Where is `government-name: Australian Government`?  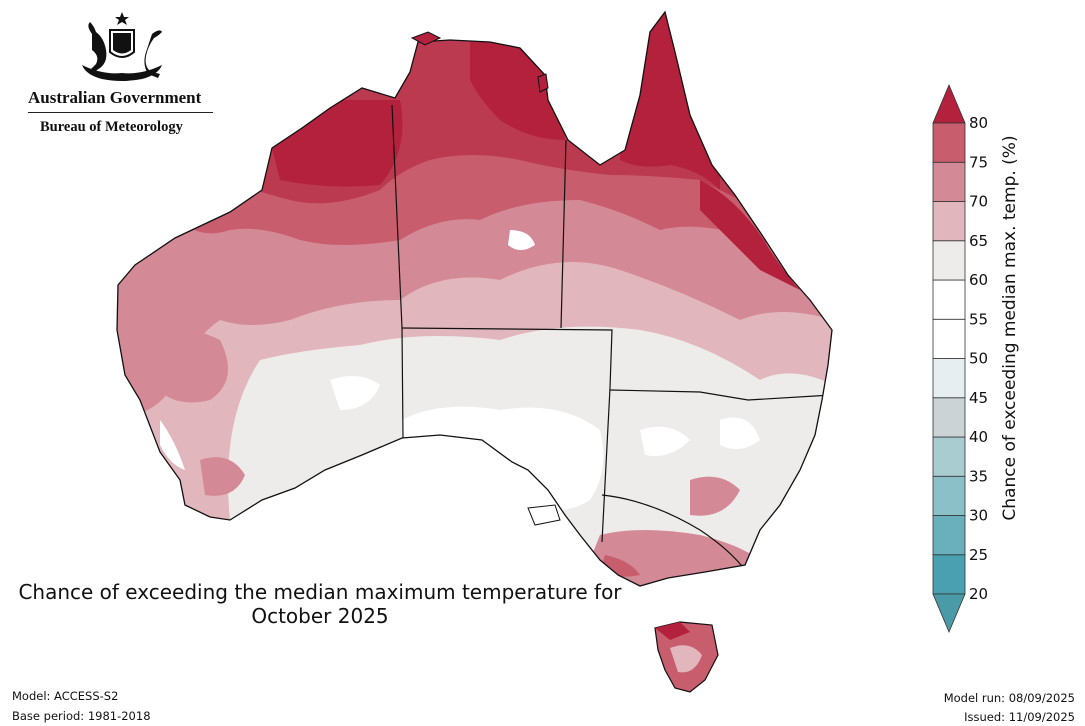 government-name: Australian Government is located at coordinates (115, 97).